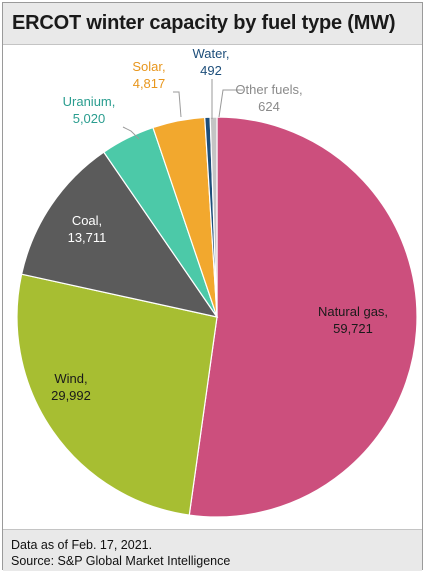  I want to click on leader-line-solar, so click(177, 104).